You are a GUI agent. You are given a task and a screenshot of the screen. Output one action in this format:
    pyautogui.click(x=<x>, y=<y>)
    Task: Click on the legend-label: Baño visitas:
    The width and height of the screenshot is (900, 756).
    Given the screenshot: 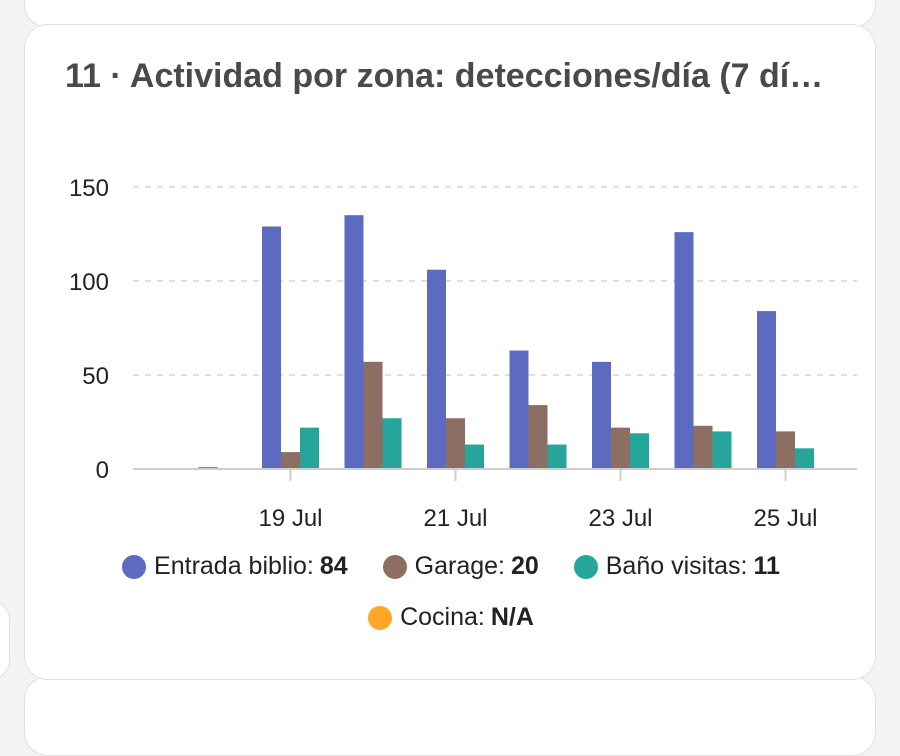 What is the action you would take?
    pyautogui.click(x=676, y=566)
    